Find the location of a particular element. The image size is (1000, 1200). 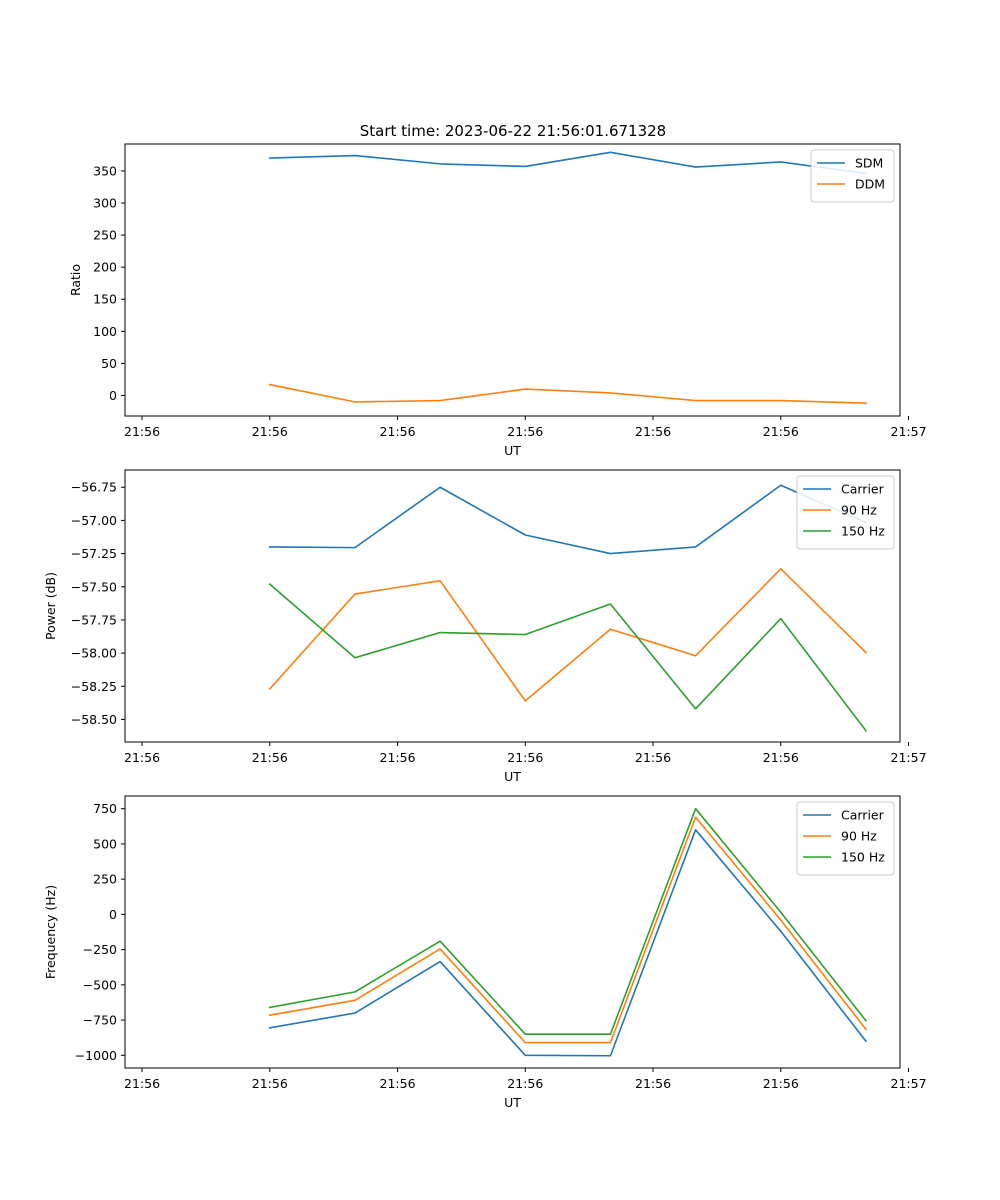

y-tick-label: 300 is located at coordinates (105, 203).